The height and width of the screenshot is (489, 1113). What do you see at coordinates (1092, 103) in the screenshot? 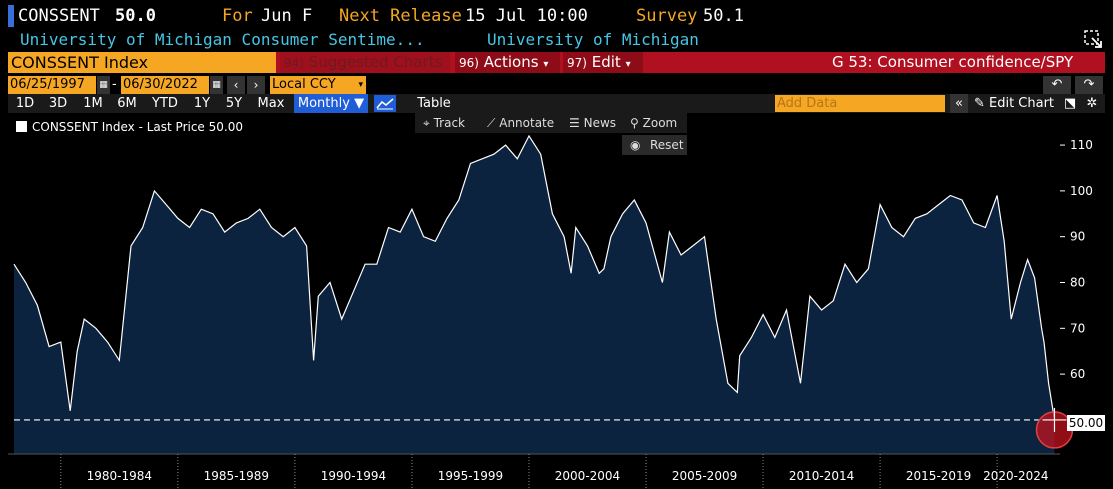
I see `gear-icon: ✲` at bounding box center [1092, 103].